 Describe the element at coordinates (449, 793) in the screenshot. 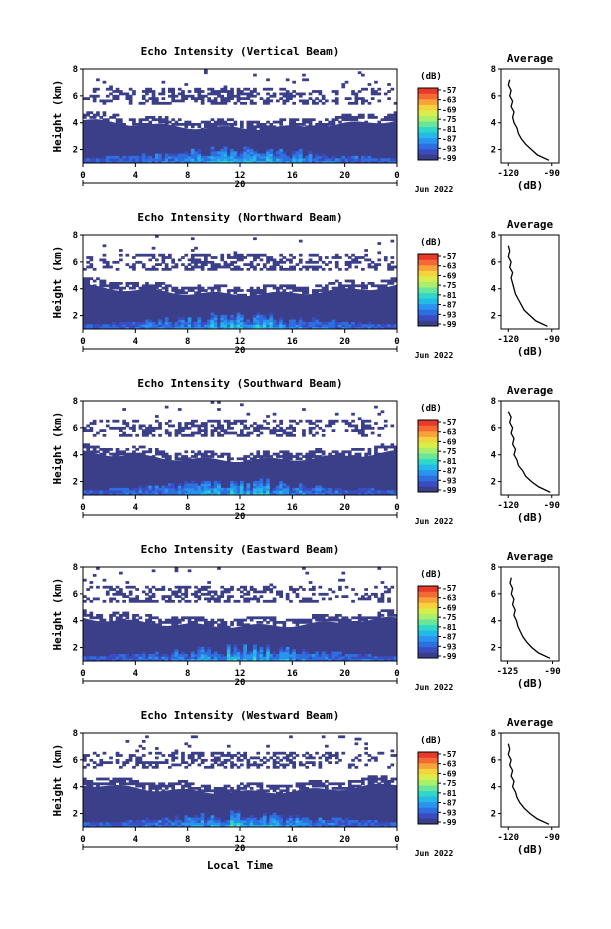

I see `colorbar-tick-label: -81` at that location.